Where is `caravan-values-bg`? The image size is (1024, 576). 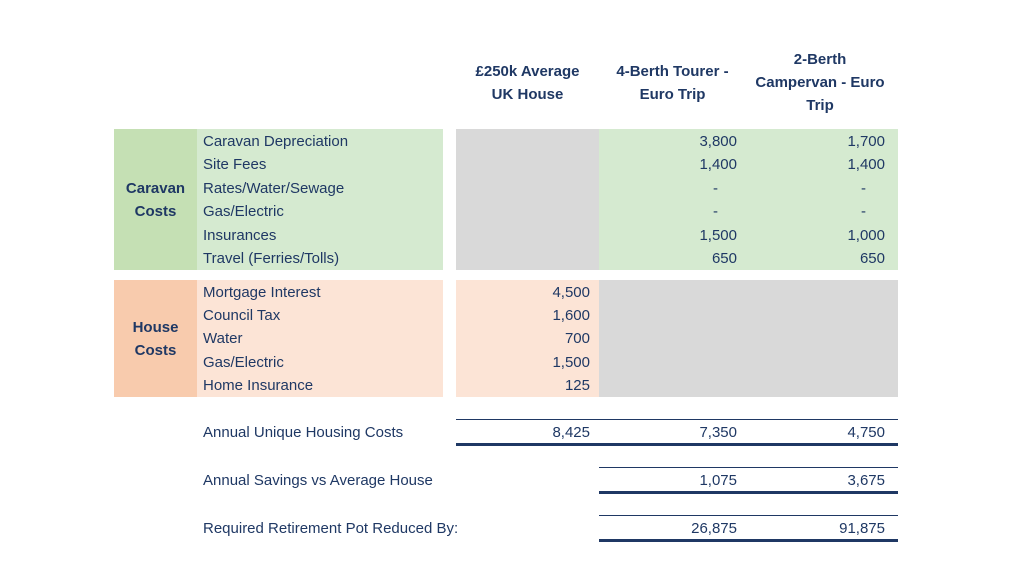
caravan-values-bg is located at coordinates (748, 199).